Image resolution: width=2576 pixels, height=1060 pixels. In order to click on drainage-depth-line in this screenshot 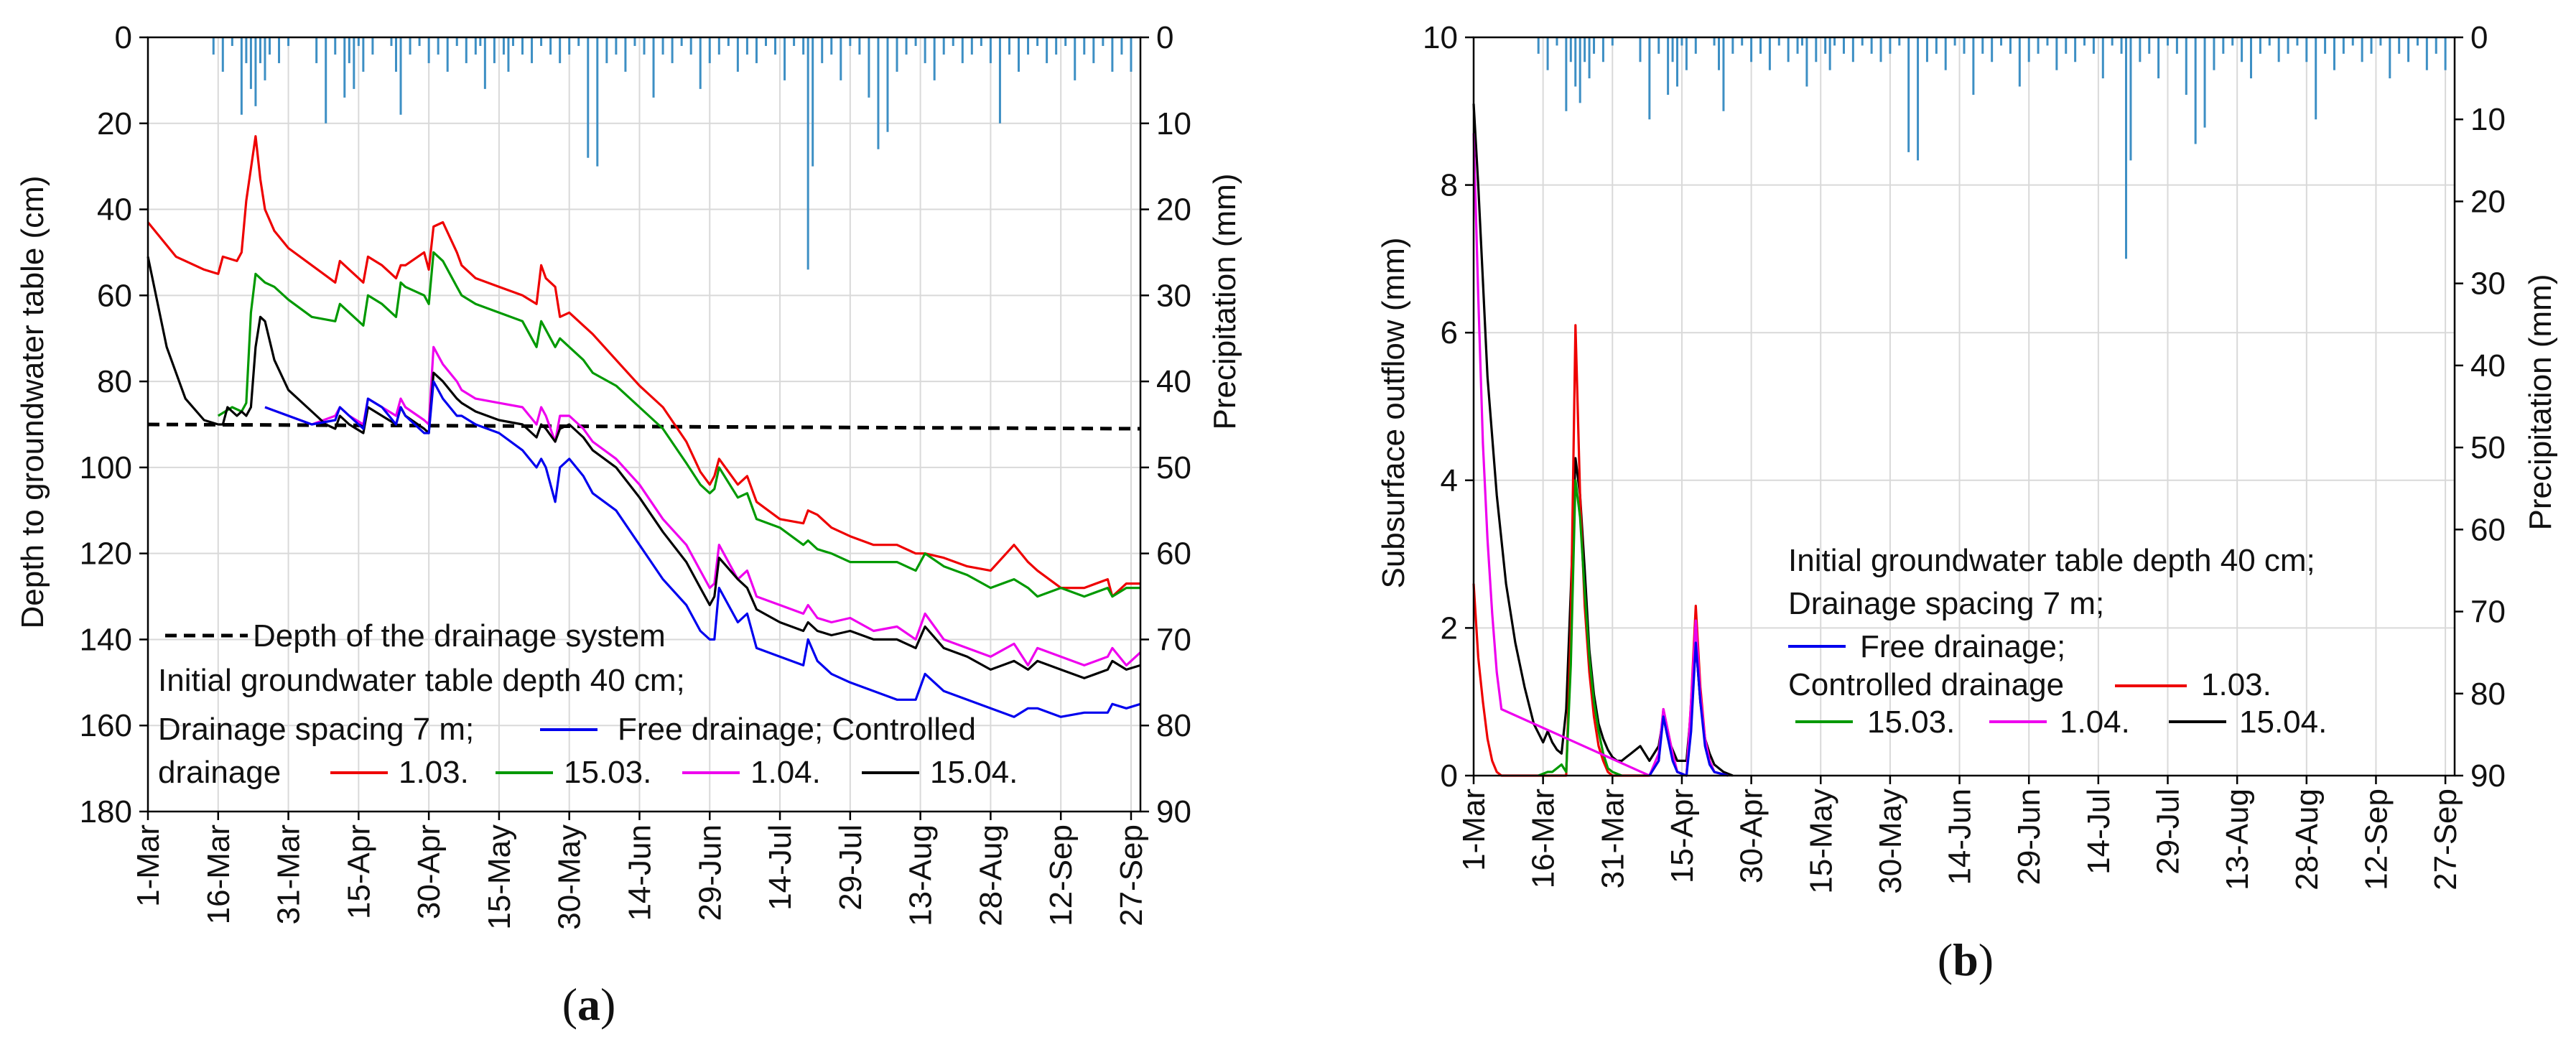, I will do `click(644, 426)`.